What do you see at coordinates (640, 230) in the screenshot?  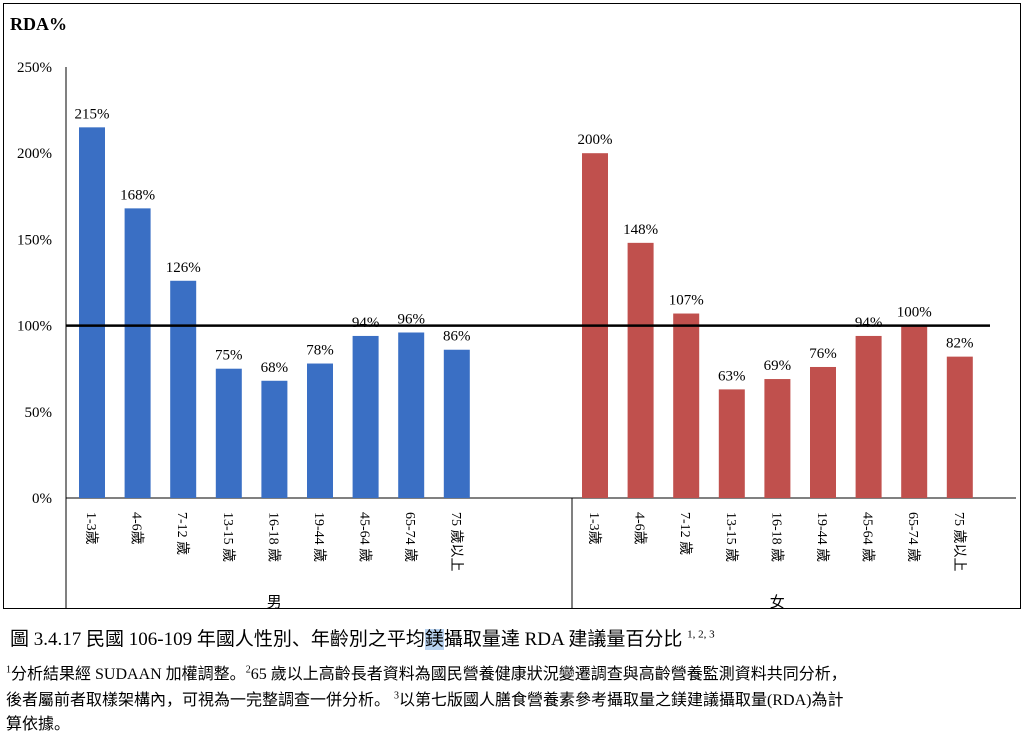 I see `bar-data-label: 148%` at bounding box center [640, 230].